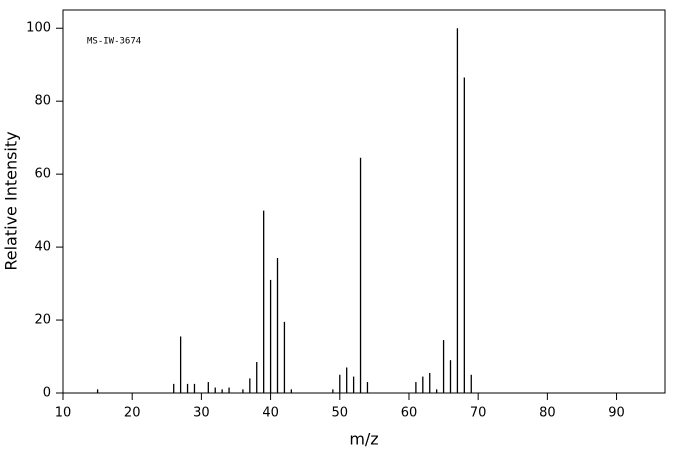 Image resolution: width=676 pixels, height=455 pixels. Describe the element at coordinates (363, 439) in the screenshot. I see `x-axis-label: m/z` at that location.